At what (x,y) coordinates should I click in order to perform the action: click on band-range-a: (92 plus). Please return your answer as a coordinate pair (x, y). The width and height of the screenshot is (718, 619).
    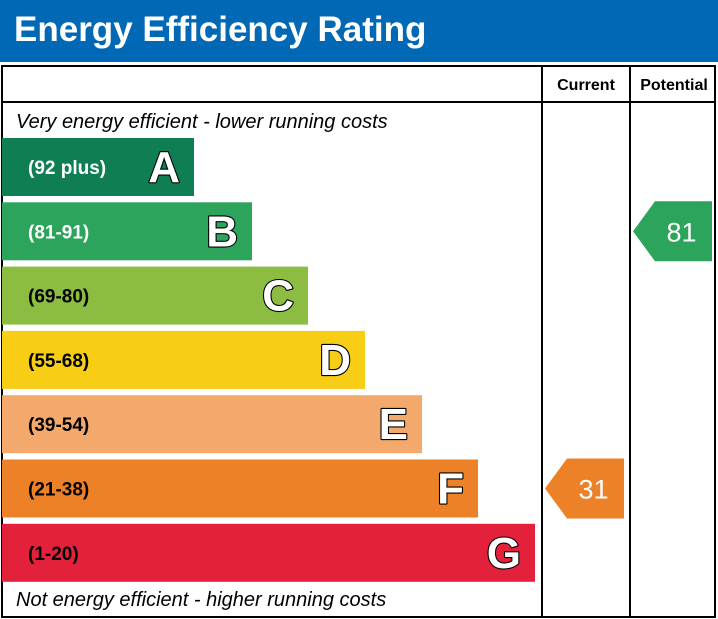
    Looking at the image, I should click on (67, 168).